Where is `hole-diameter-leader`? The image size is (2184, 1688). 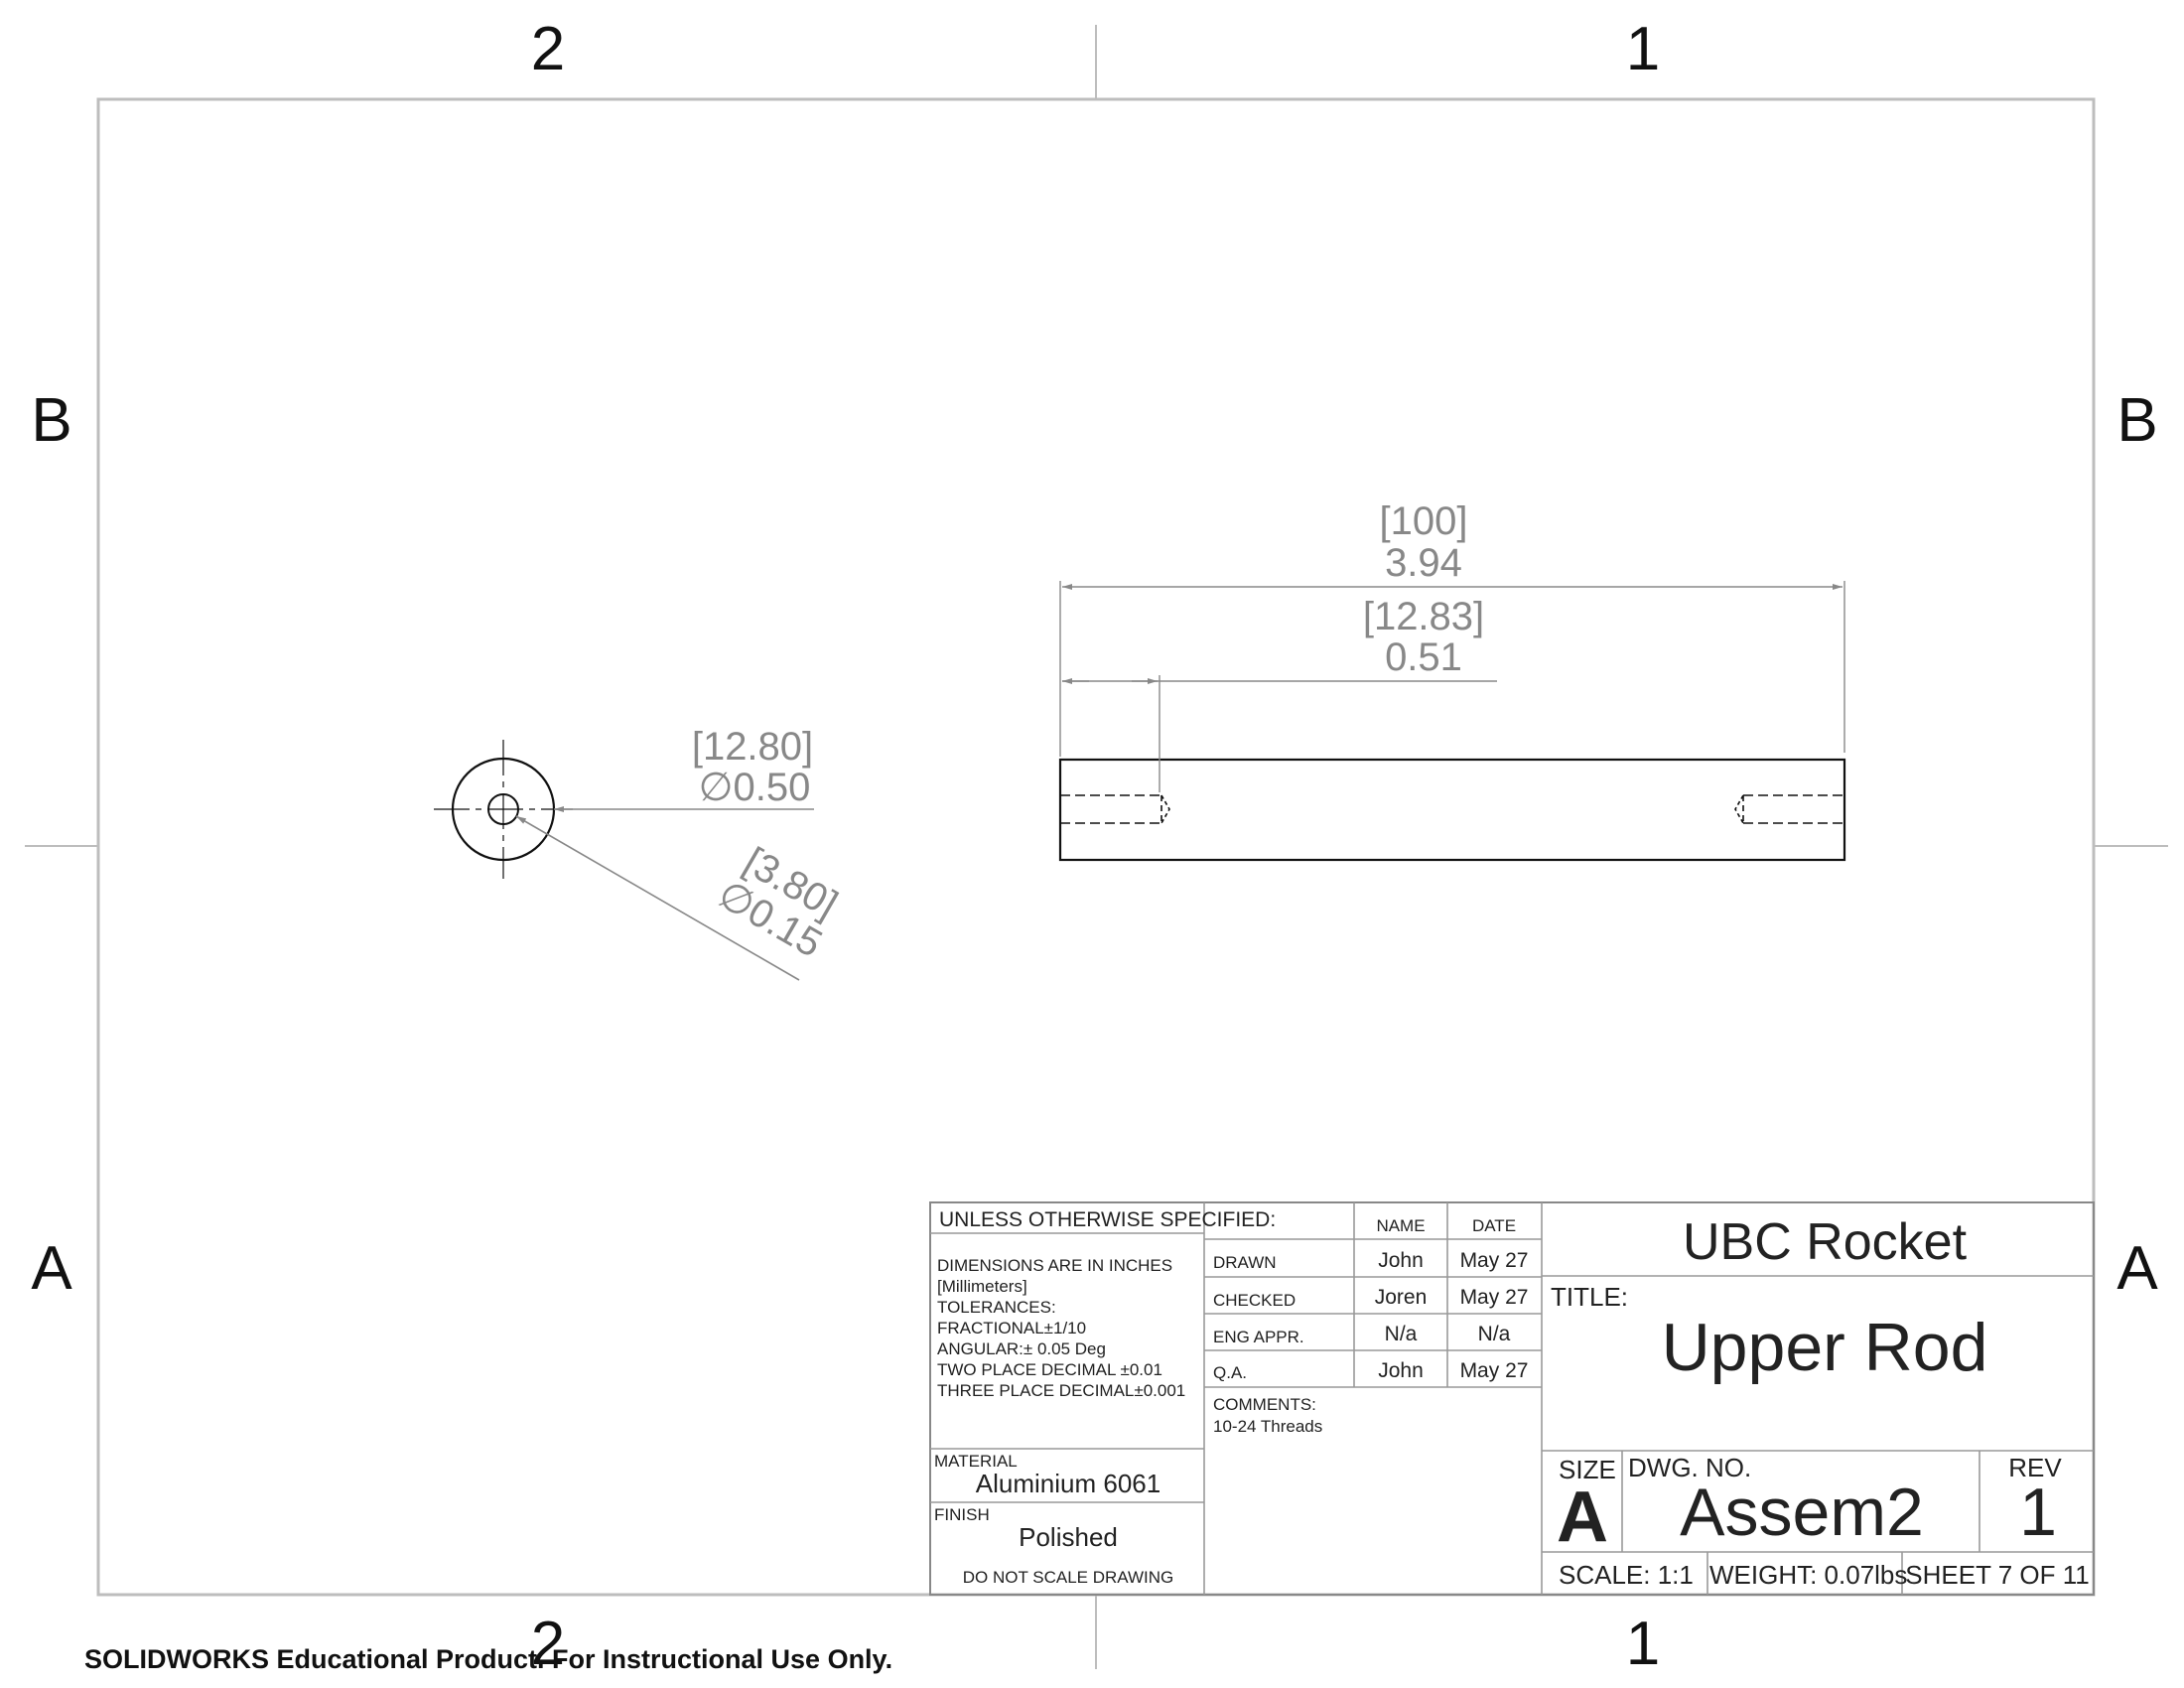
hole-diameter-leader is located at coordinates (657, 898).